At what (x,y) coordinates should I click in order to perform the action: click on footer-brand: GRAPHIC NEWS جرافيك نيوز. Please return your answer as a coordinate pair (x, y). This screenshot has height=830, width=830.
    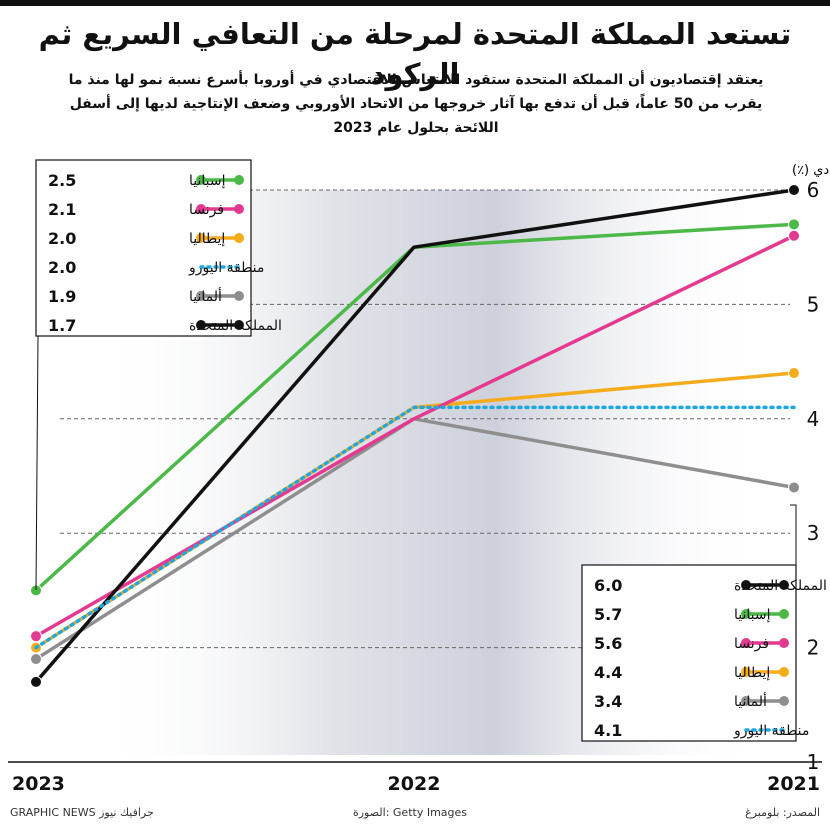
    Looking at the image, I should click on (82, 812).